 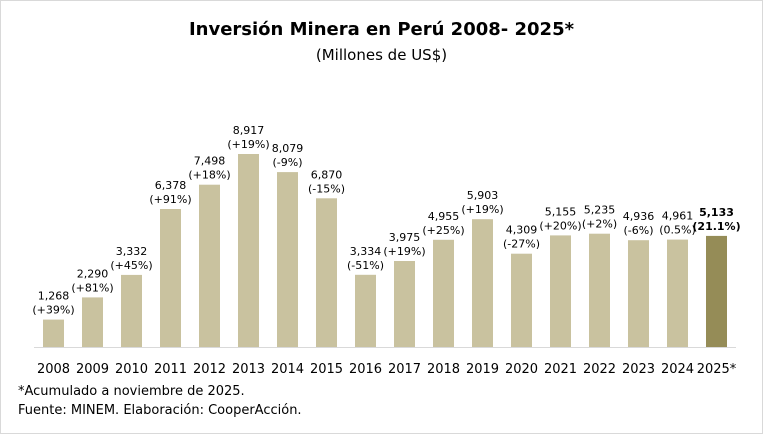 I want to click on bar-2023, so click(x=638, y=293).